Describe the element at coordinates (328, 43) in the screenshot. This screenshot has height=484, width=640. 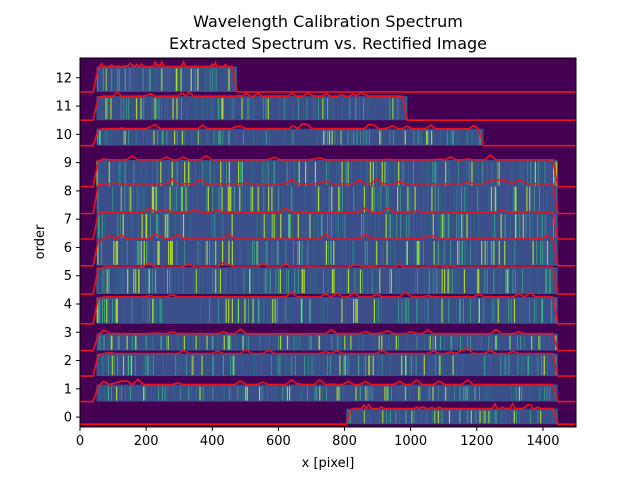
I see `chart-subtitle: Extracted Spectrum vs. Rectified Image` at that location.